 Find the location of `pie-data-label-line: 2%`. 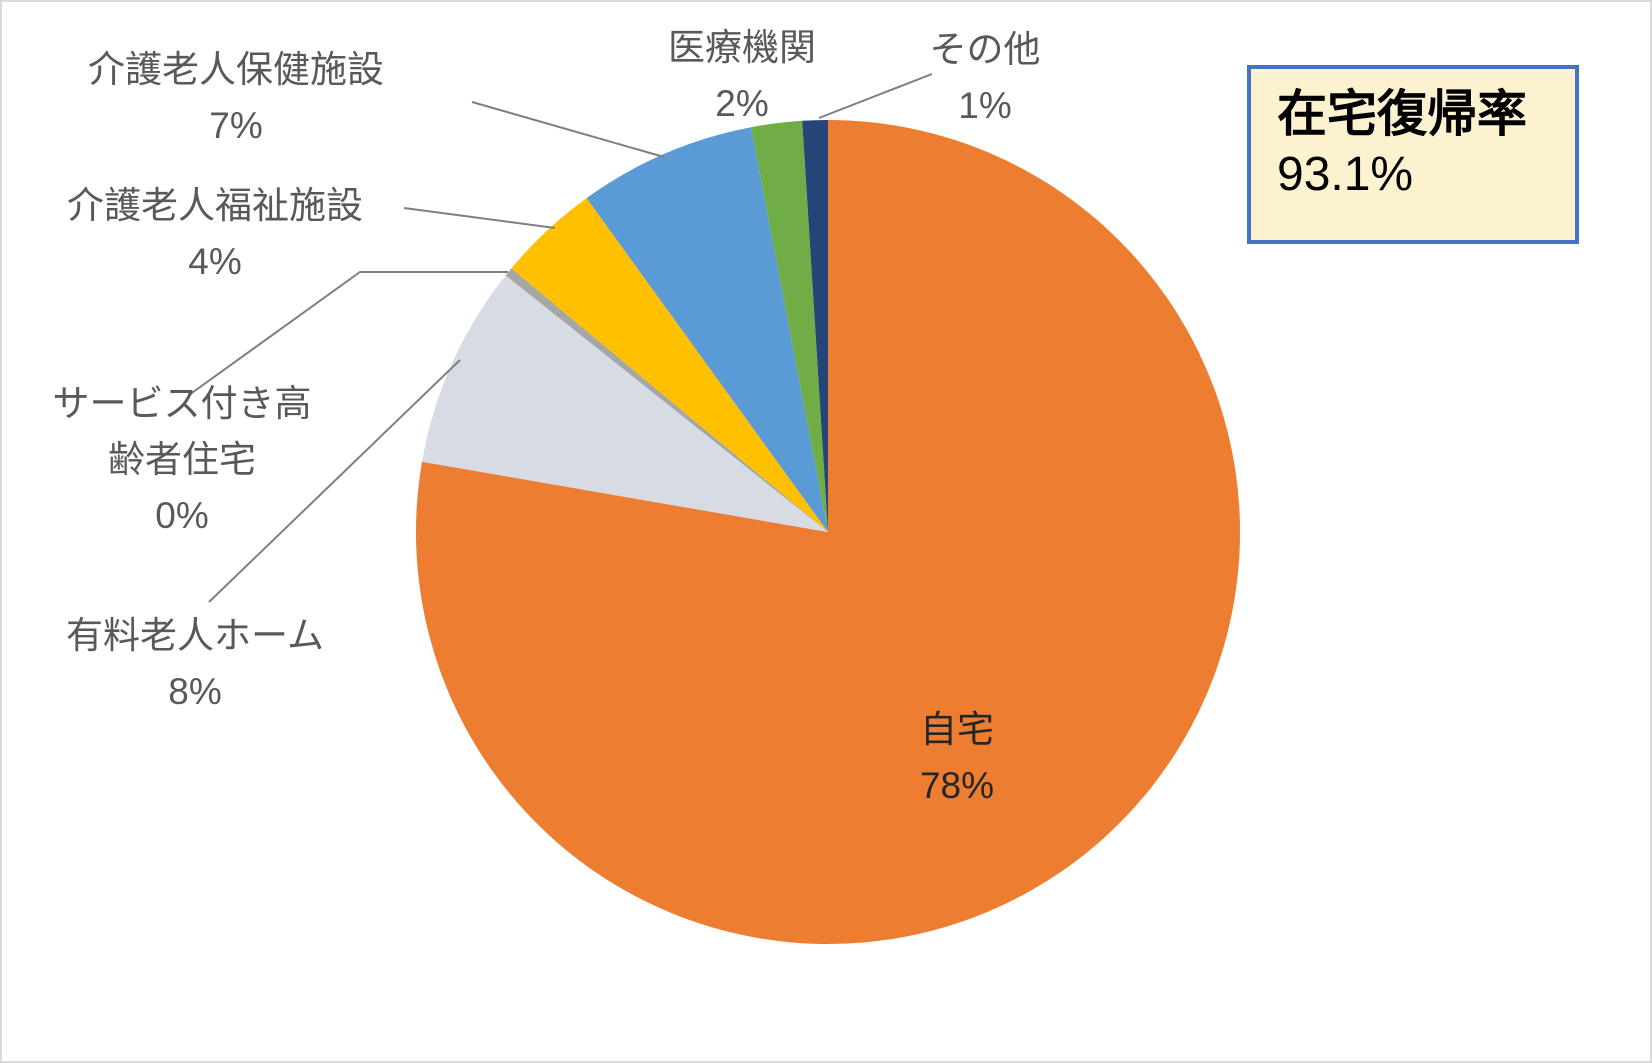

pie-data-label-line: 2% is located at coordinates (742, 103).